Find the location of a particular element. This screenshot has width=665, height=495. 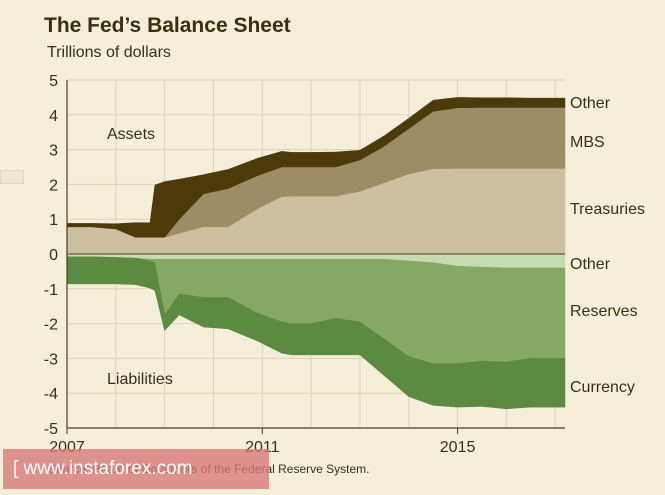

liabilities-label: Liabilities is located at coordinates (140, 379).